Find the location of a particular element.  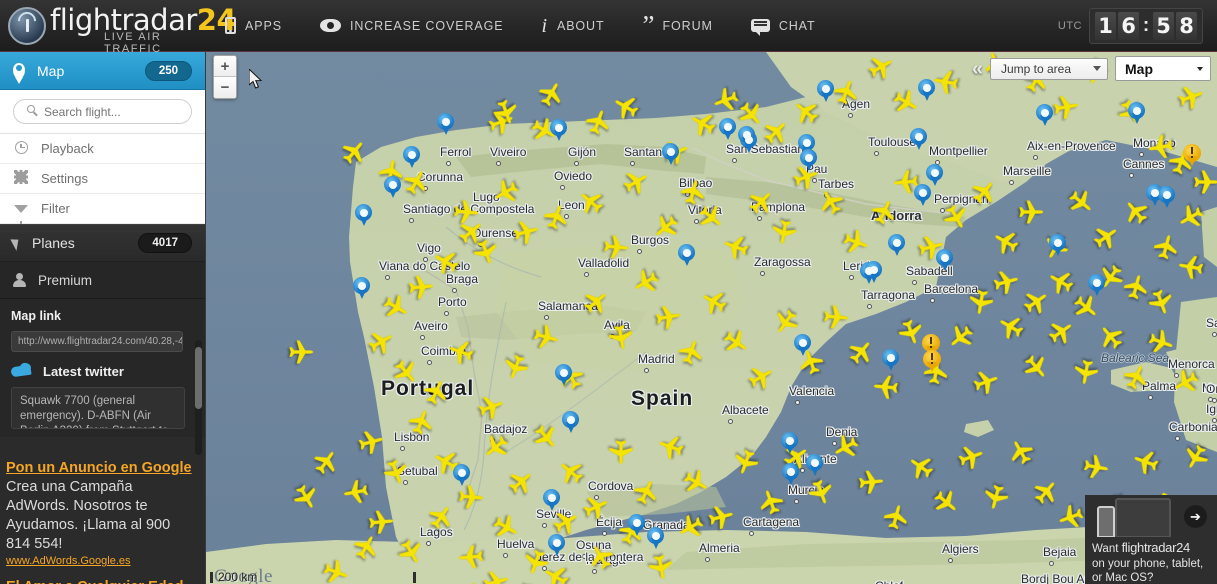

map-attribution: Google is located at coordinates (243, 575).